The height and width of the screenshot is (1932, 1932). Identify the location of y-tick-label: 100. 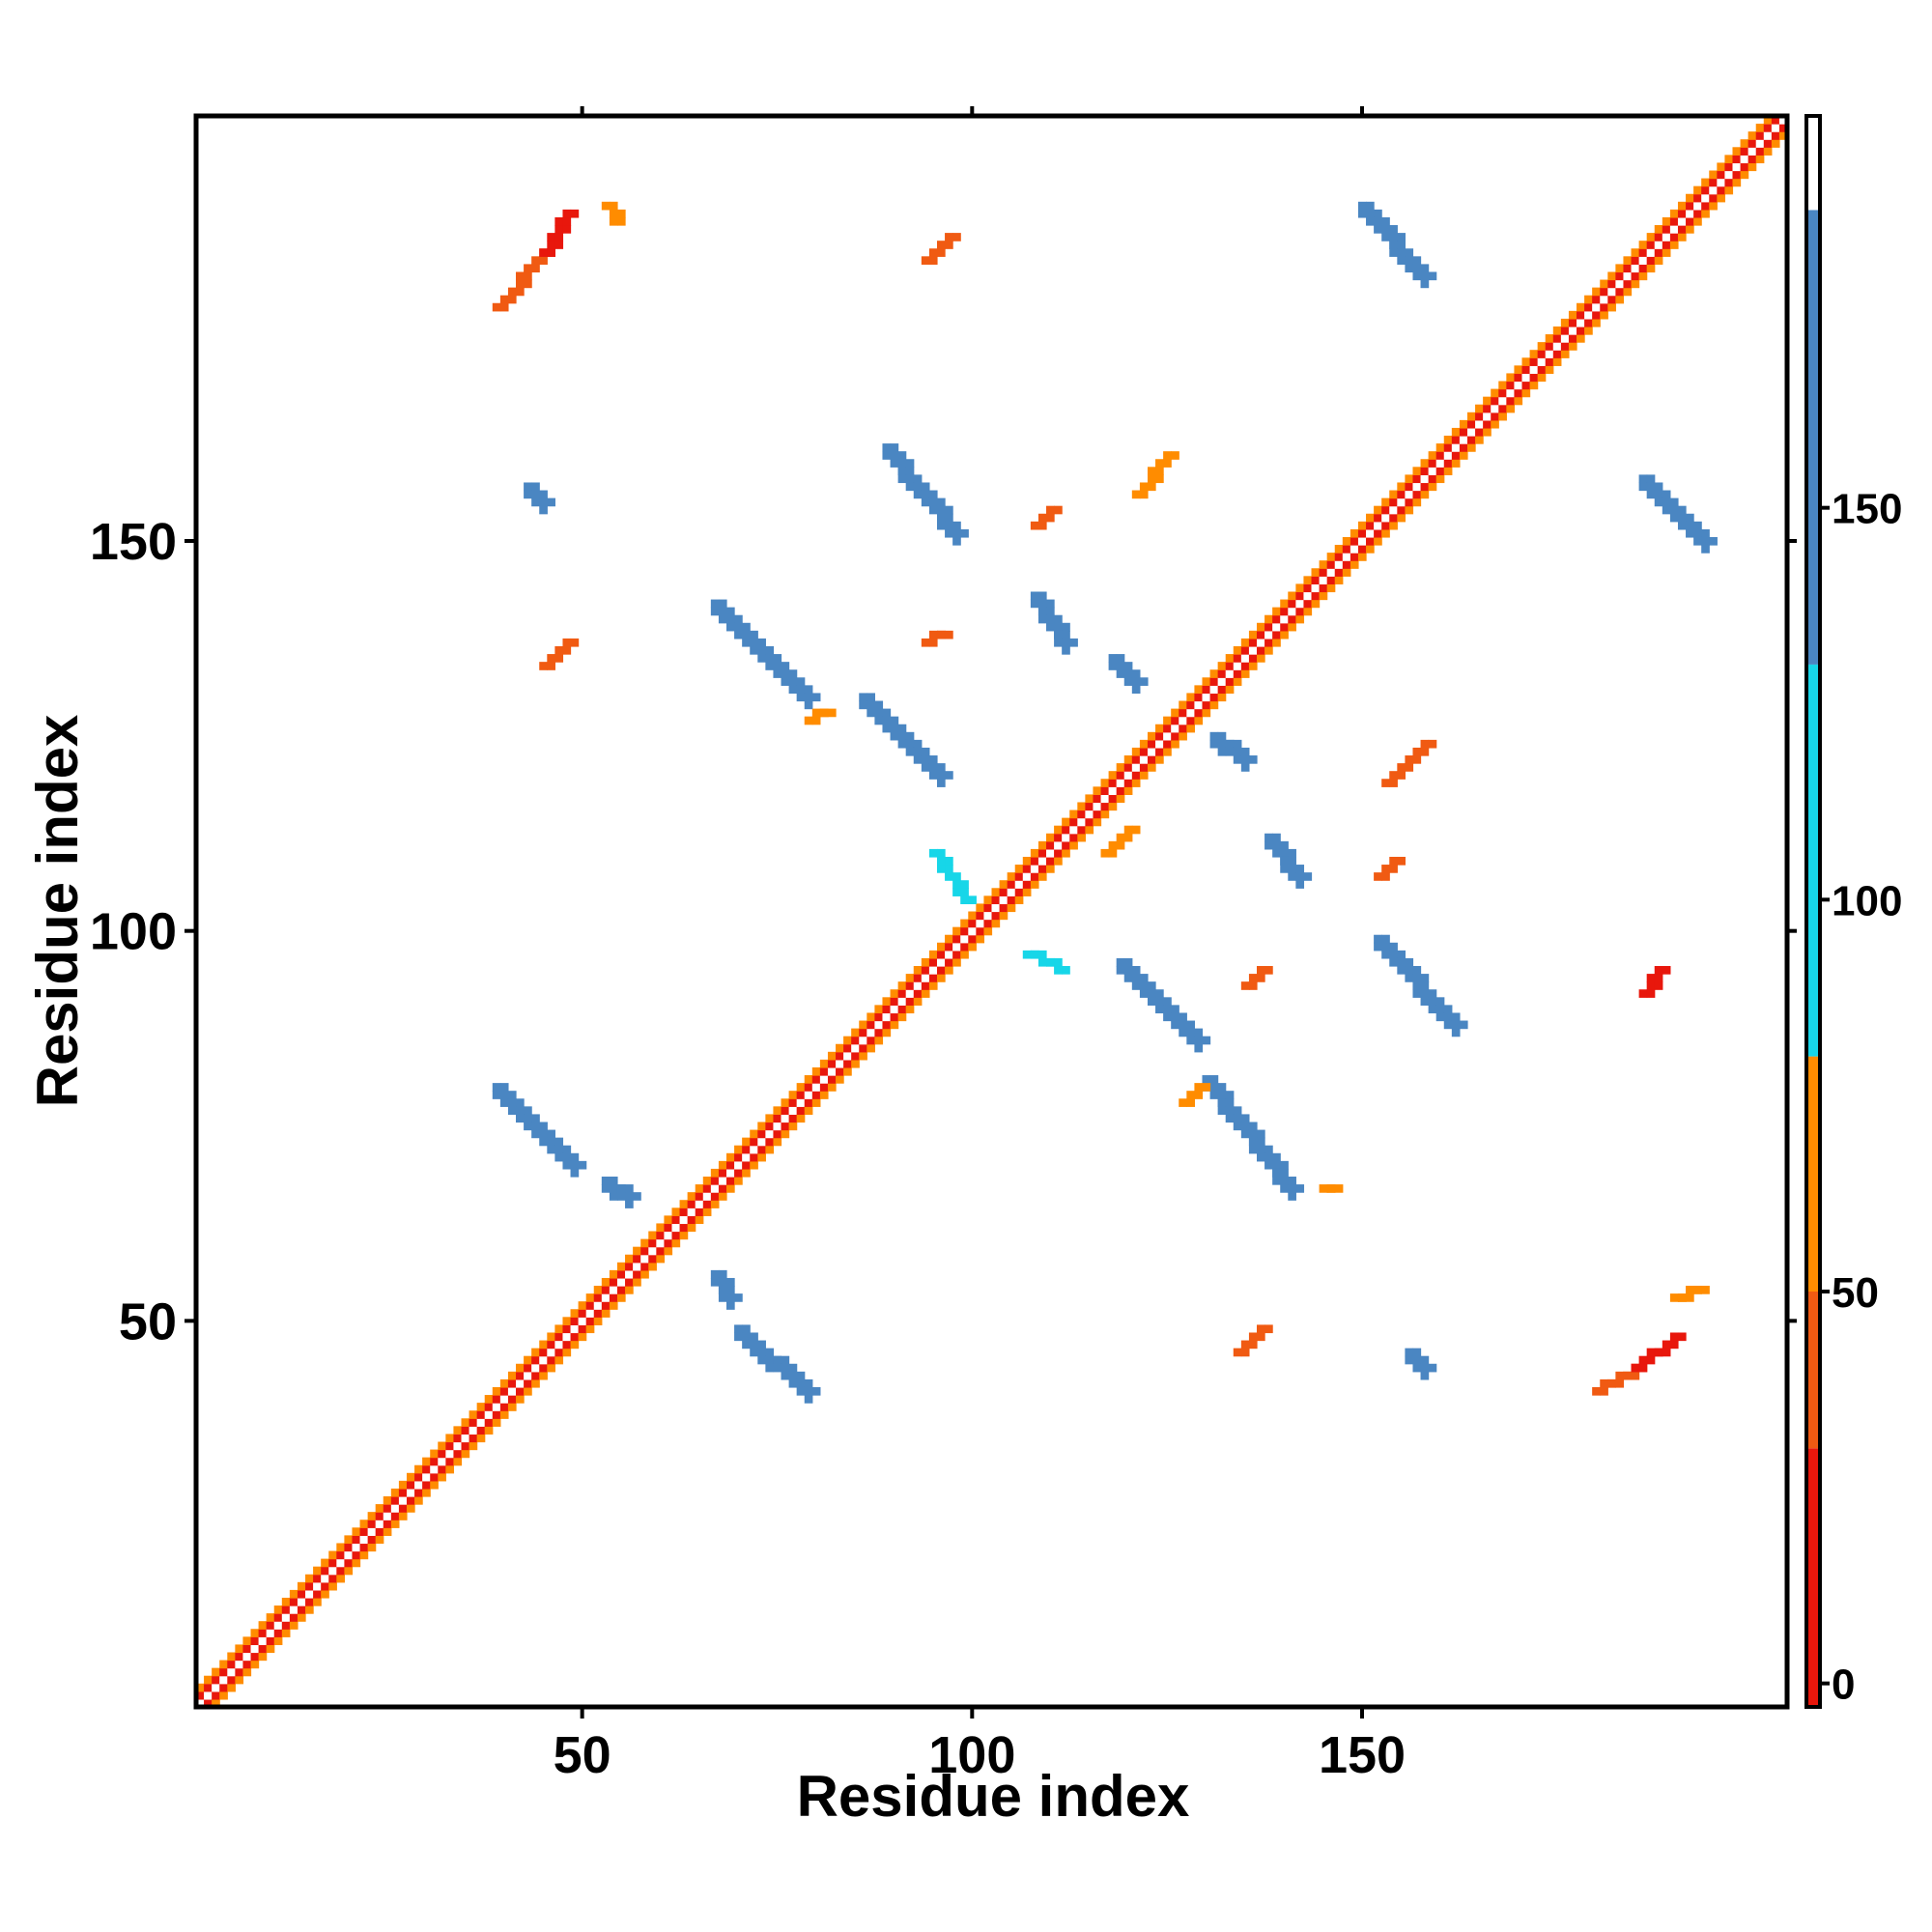
(133, 932).